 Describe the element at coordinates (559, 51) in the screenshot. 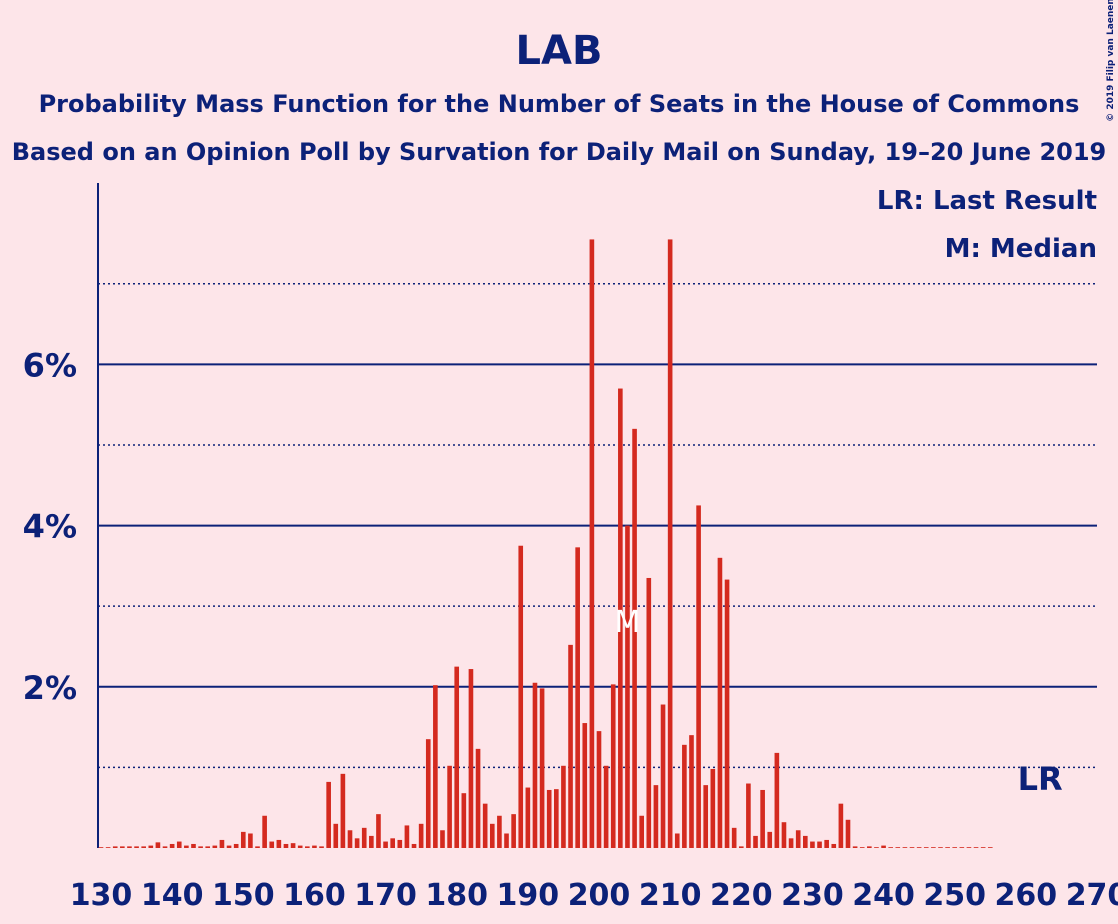

I see `chart-title: LAB` at that location.